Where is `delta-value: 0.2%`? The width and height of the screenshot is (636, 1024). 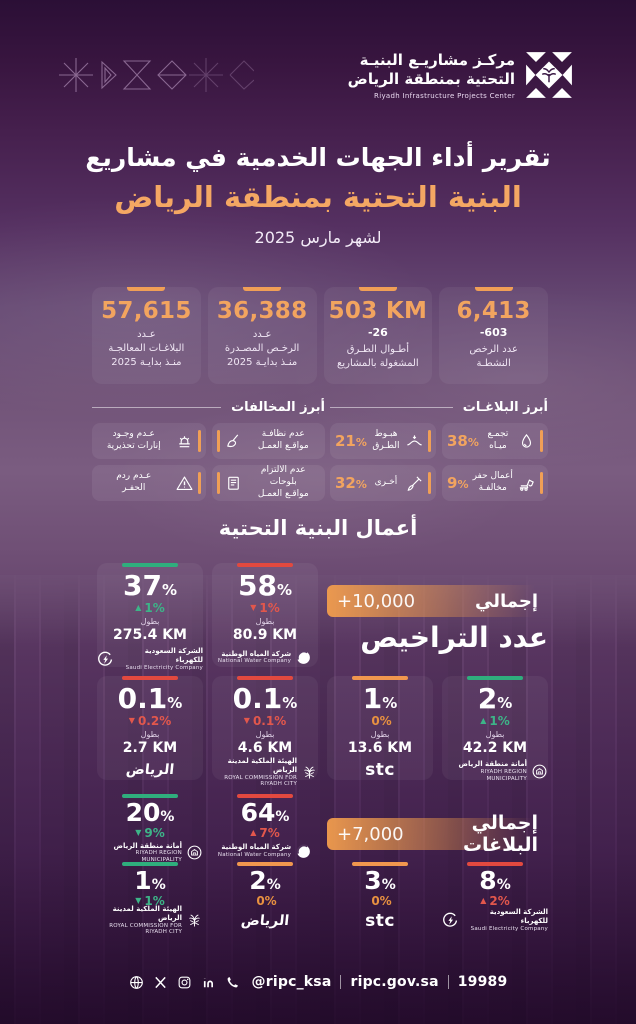 delta-value: 0.2% is located at coordinates (154, 721).